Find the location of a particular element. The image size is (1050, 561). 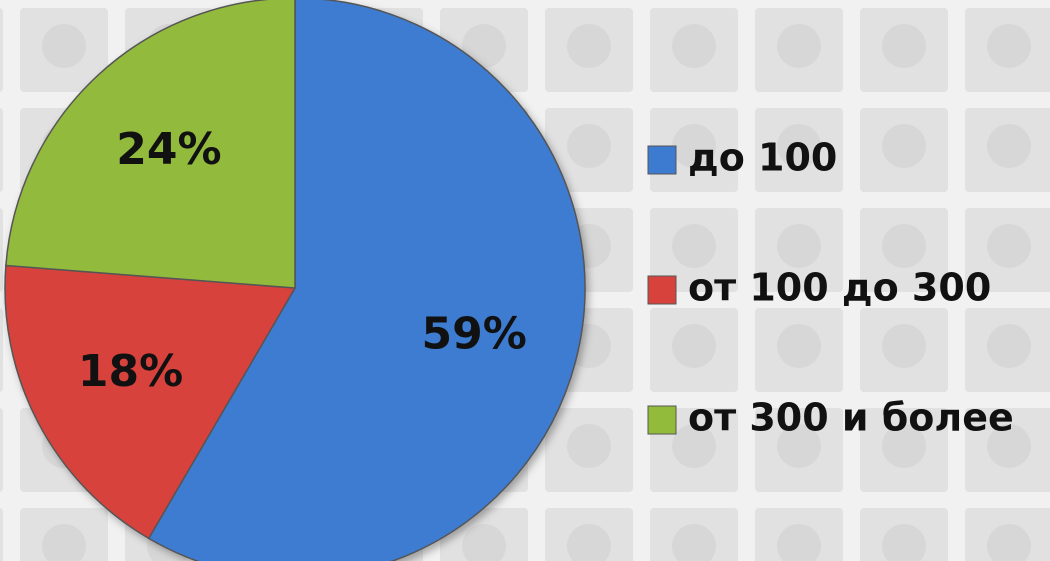

legend-label: до 100 is located at coordinates (762, 158).